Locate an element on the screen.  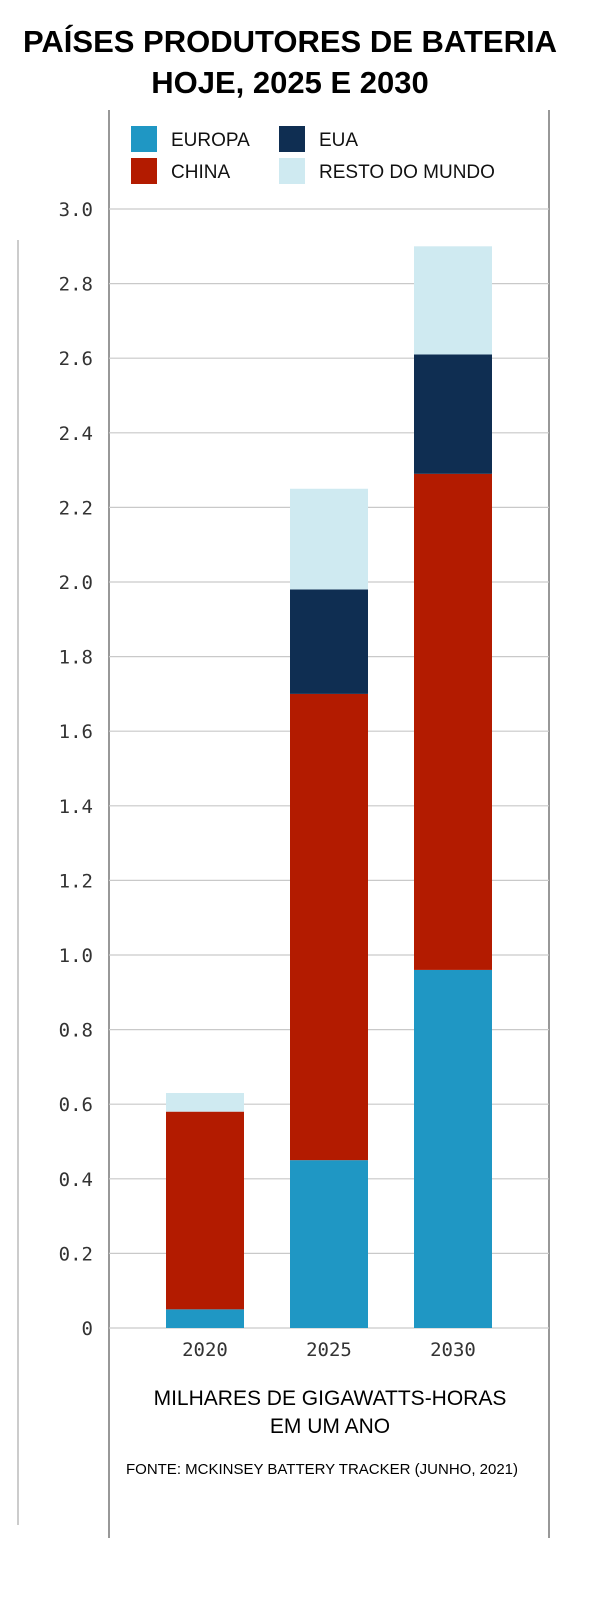
y-tick-label: 2.2 is located at coordinates (76, 508).